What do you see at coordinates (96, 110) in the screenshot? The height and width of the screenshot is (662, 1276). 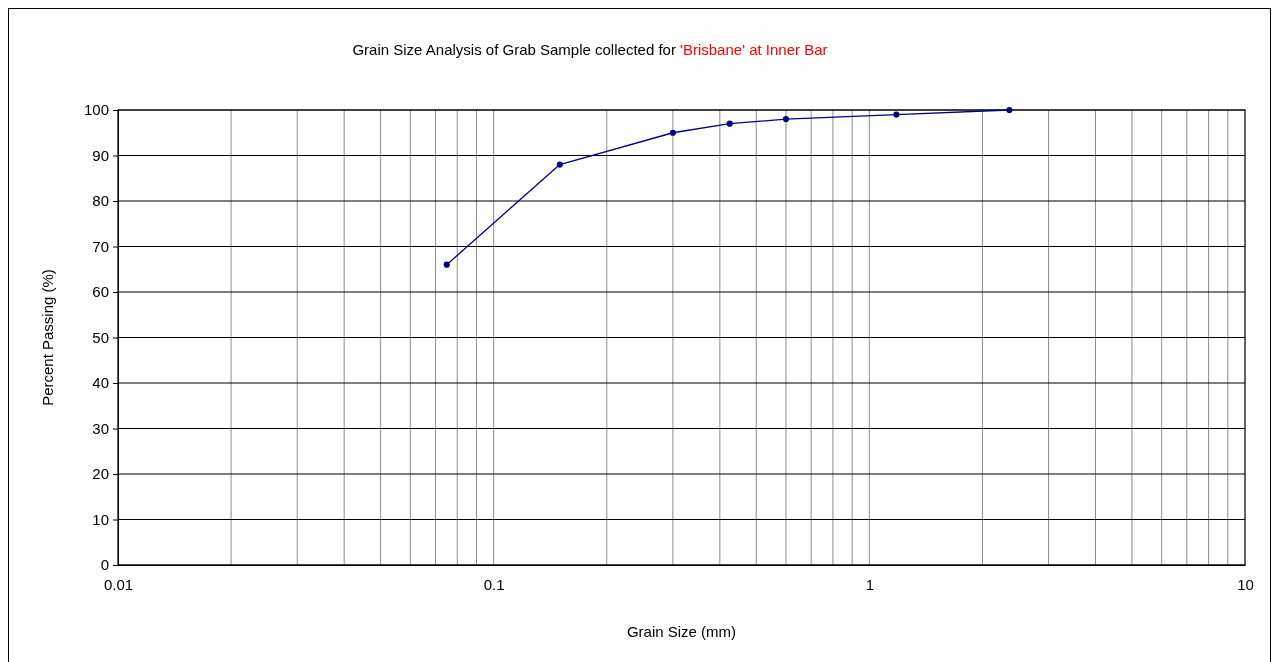 I see `y-tick-label: 100` at bounding box center [96, 110].